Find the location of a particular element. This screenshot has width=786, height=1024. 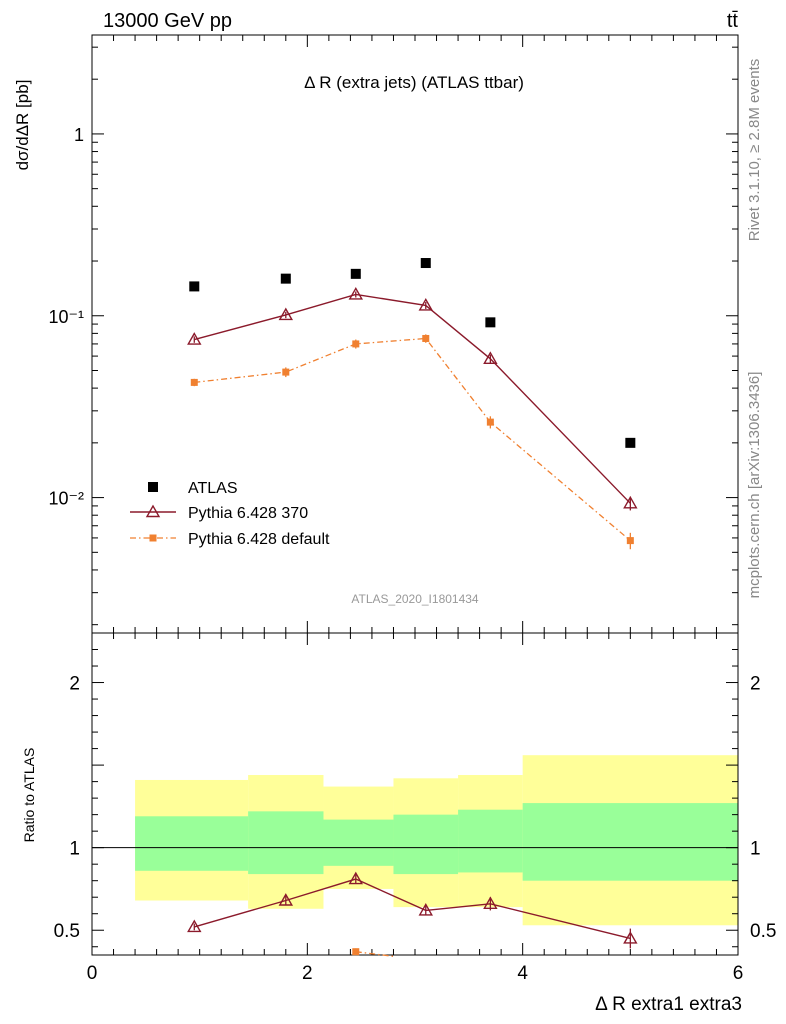

ratio-y-tick-label: 0.5 is located at coordinates (67, 931).